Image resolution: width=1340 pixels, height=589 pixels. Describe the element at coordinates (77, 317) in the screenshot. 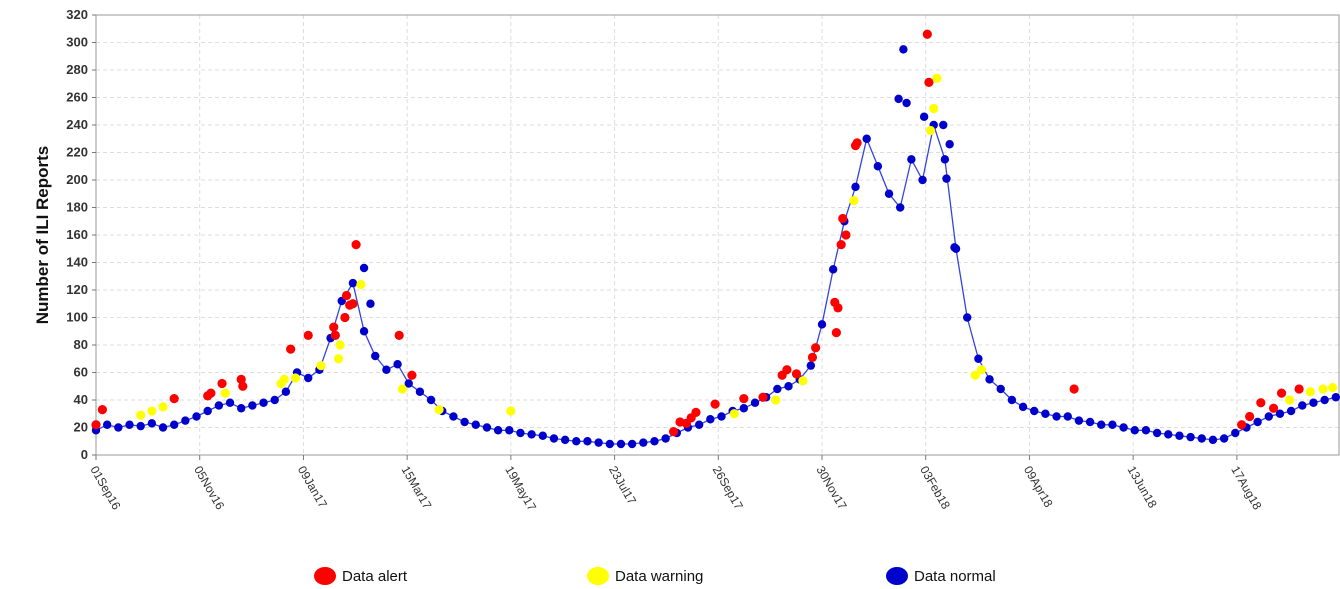

I see `y-tick-label: 100` at that location.